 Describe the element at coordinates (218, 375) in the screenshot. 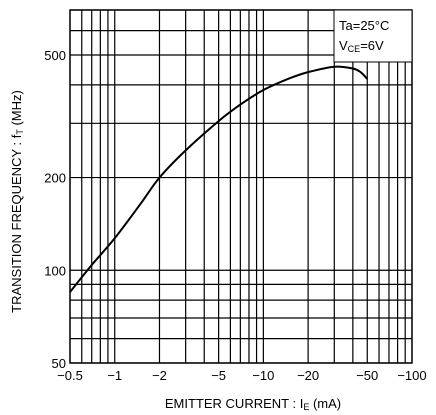

I see `x-tick-label: −5` at that location.